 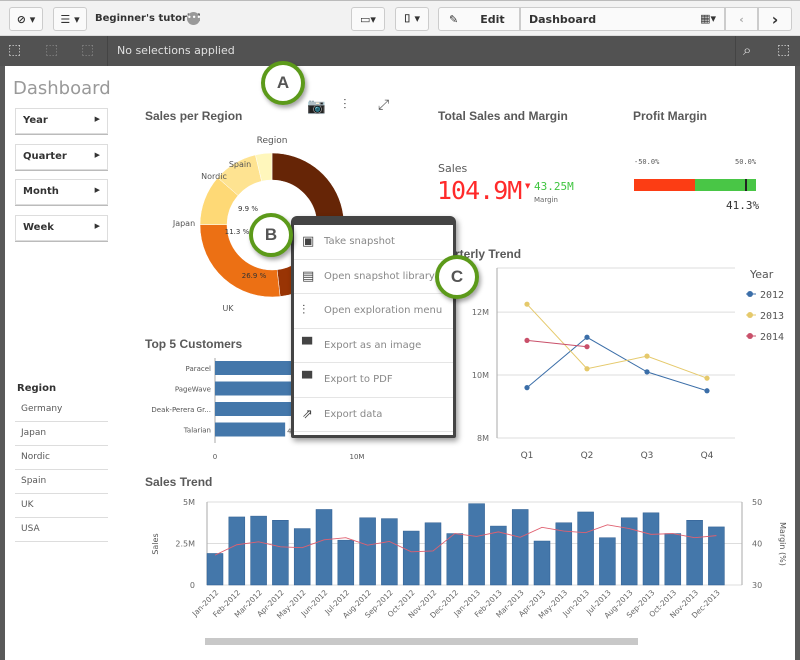 What do you see at coordinates (480, 375) in the screenshot?
I see `y-tick: 10M` at bounding box center [480, 375].